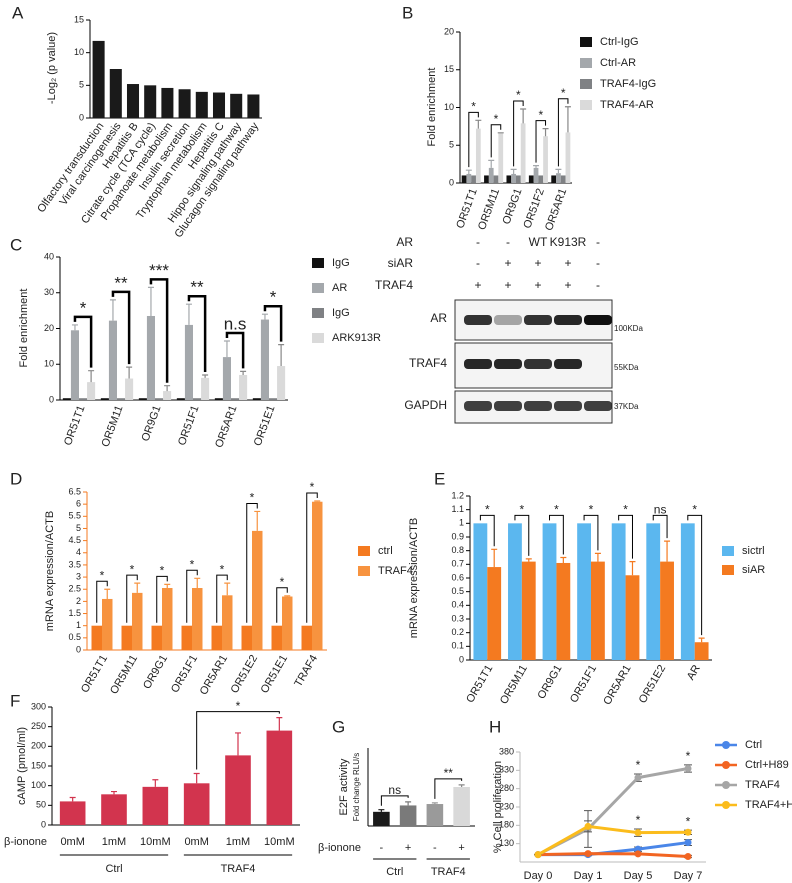  What do you see at coordinates (513, 206) in the screenshot?
I see `x-tick-label: OR9G1` at bounding box center [513, 206].